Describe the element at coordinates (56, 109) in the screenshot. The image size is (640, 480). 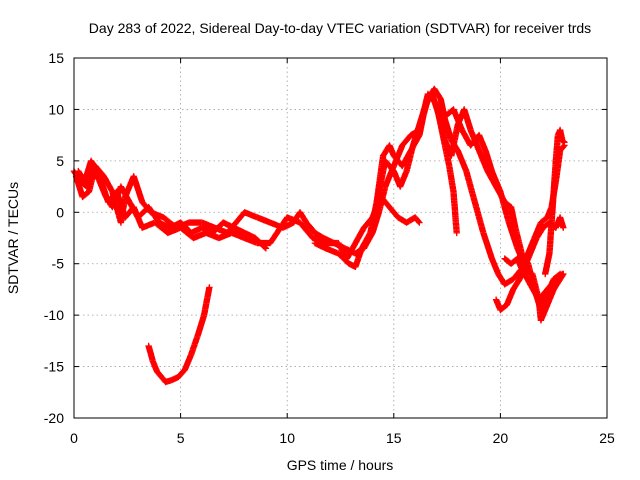
I see `y-tick-label: 10` at that location.